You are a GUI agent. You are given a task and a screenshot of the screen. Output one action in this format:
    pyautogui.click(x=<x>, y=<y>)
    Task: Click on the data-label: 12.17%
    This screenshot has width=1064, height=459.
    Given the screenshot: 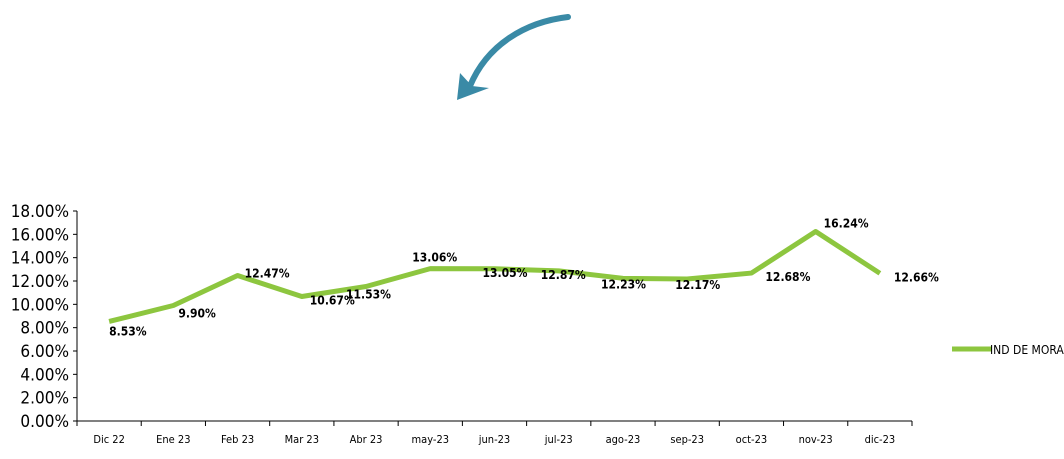 What is the action you would take?
    pyautogui.click(x=697, y=285)
    